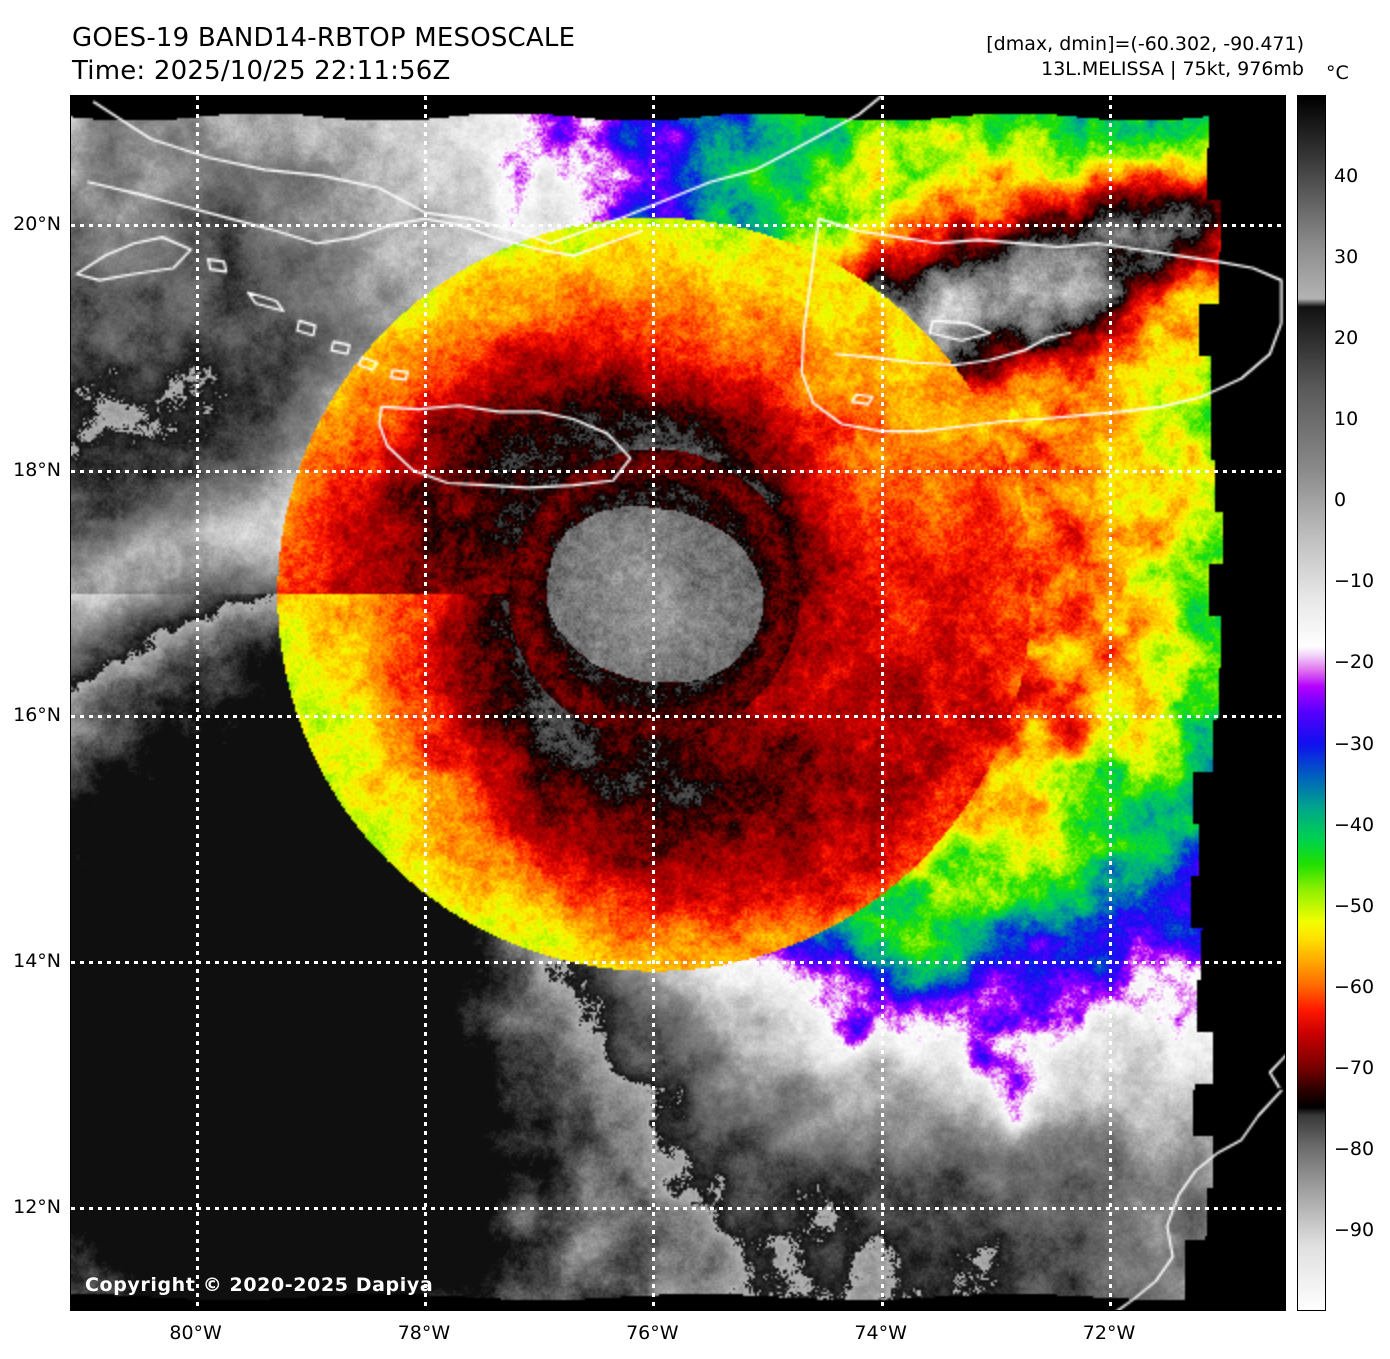  What do you see at coordinates (1354, 1067) in the screenshot?
I see `colorbar-tick--70: −70` at bounding box center [1354, 1067].